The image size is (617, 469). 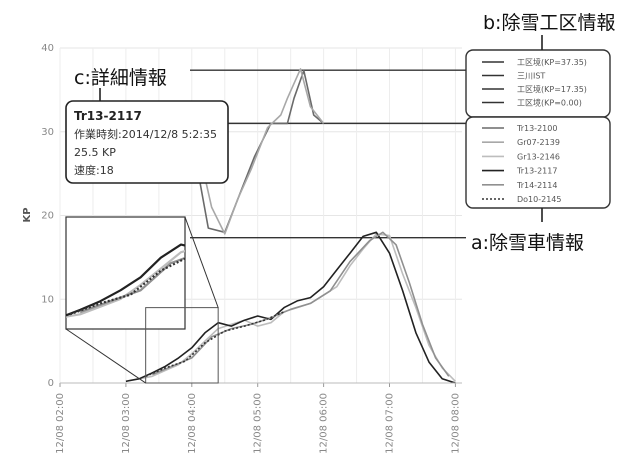 What do you see at coordinates (47, 48) in the screenshot?
I see `y-tick-label: 40` at bounding box center [47, 48].